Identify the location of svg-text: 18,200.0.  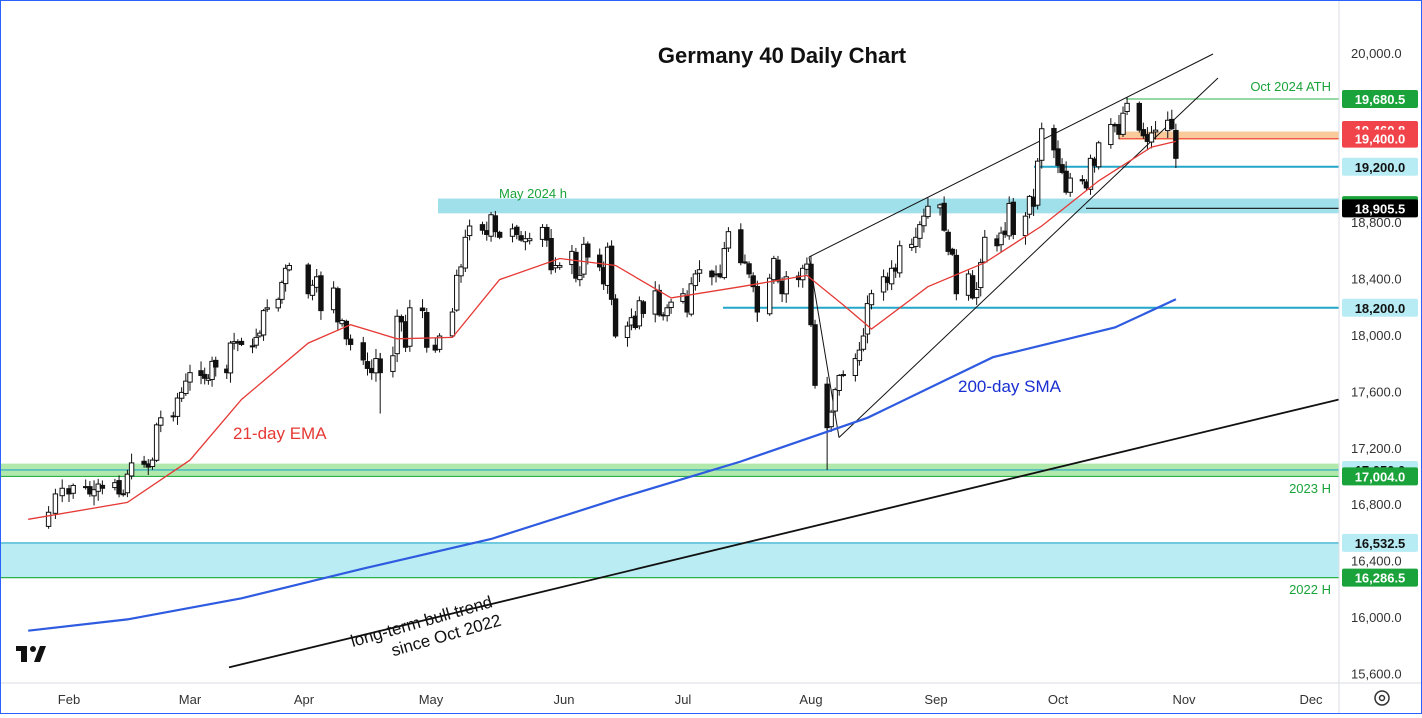
(1380, 308).